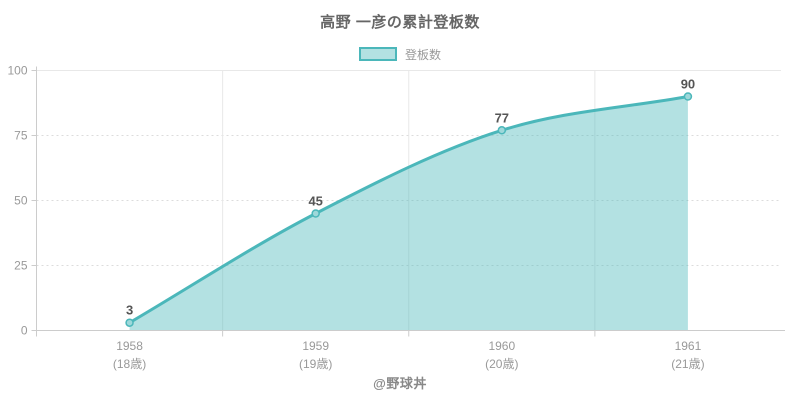 The height and width of the screenshot is (400, 800). What do you see at coordinates (377, 54) in the screenshot?
I see `legend-swatch-icon` at bounding box center [377, 54].